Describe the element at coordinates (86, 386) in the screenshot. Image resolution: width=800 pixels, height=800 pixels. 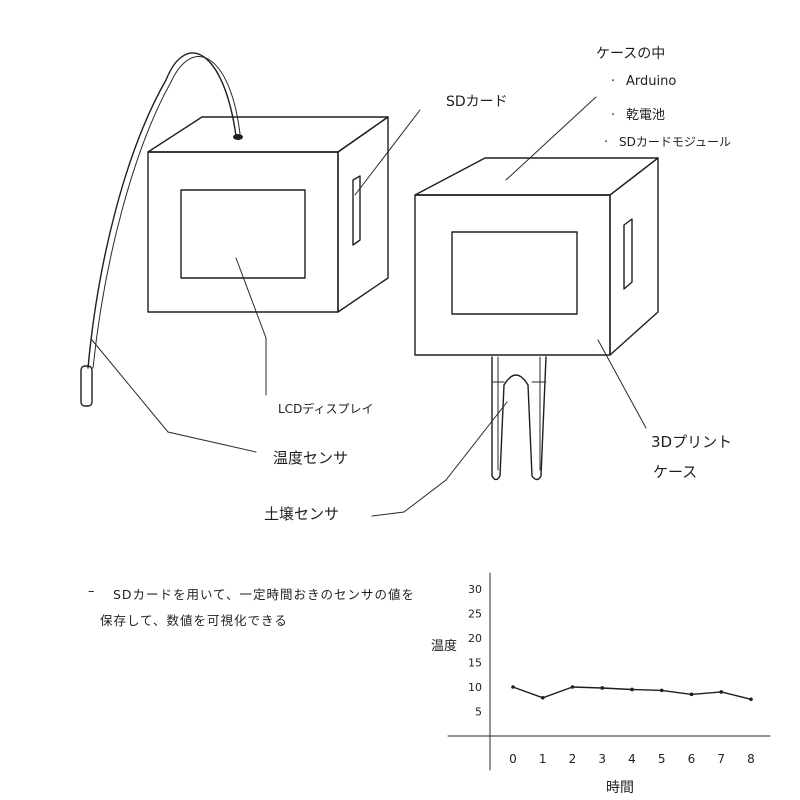
I see `temperature-probe` at that location.